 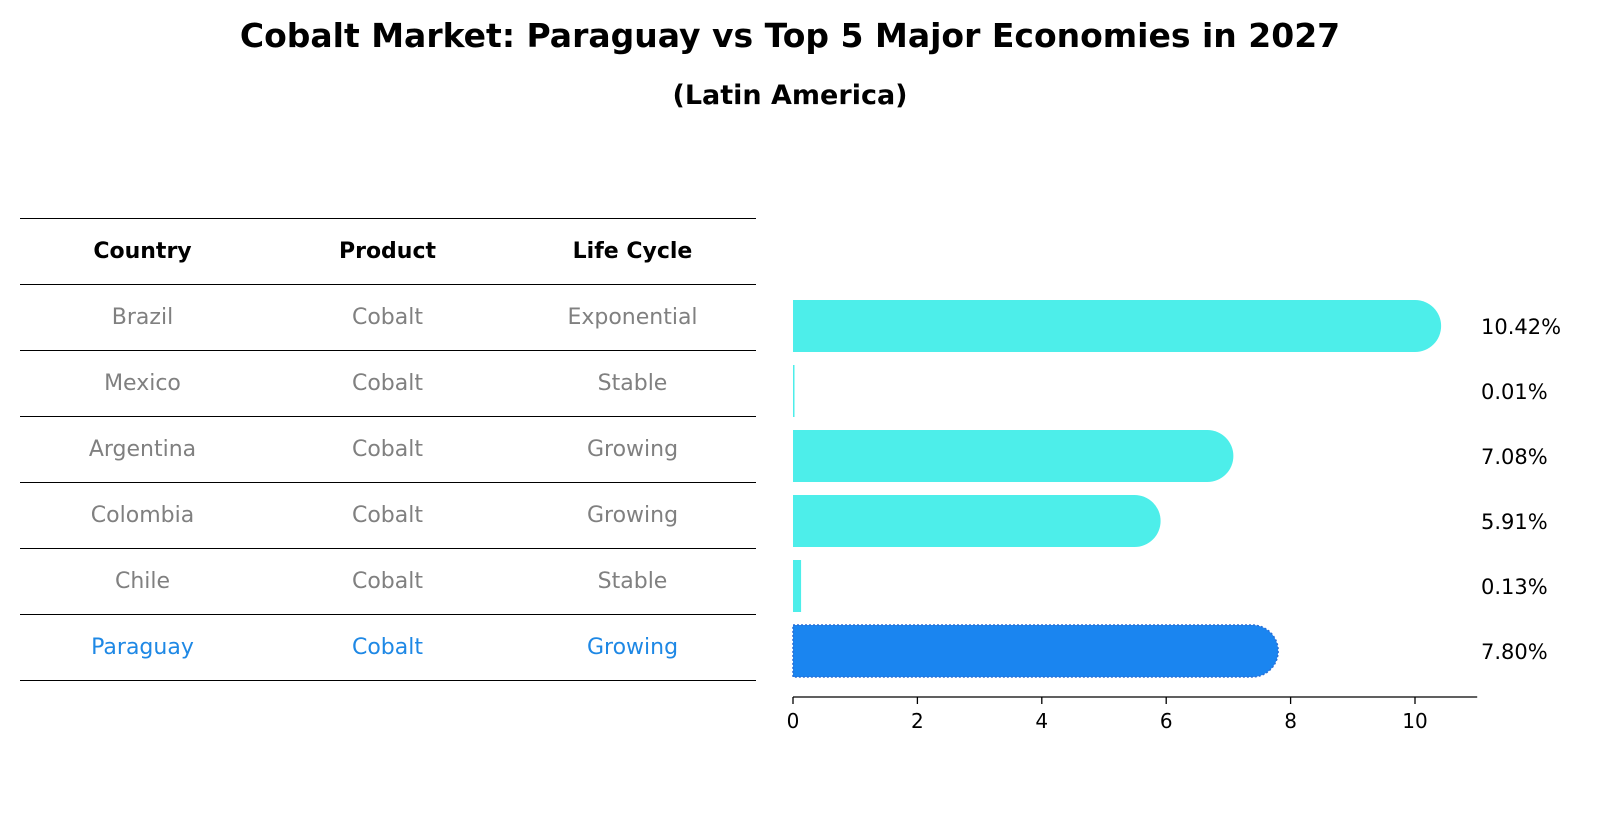 I want to click on x-tick-label: 4, so click(x=1041, y=721).